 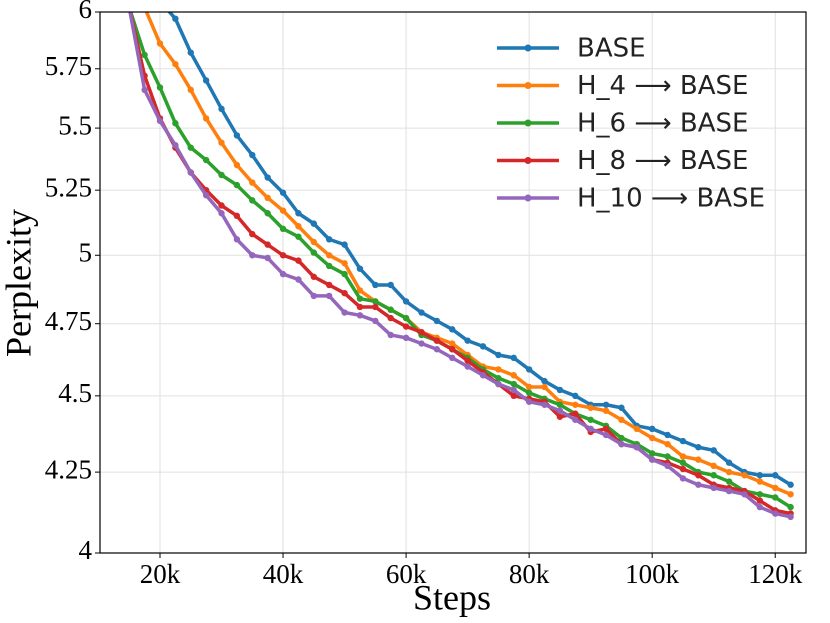 What do you see at coordinates (75, 393) in the screenshot?
I see `y-tick-label: 4.5` at bounding box center [75, 393].